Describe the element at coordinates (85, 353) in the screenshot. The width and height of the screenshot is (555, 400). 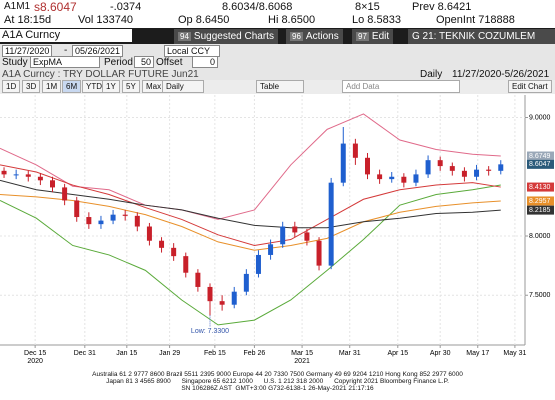
I see `x-tick-label: Dec 31` at that location.